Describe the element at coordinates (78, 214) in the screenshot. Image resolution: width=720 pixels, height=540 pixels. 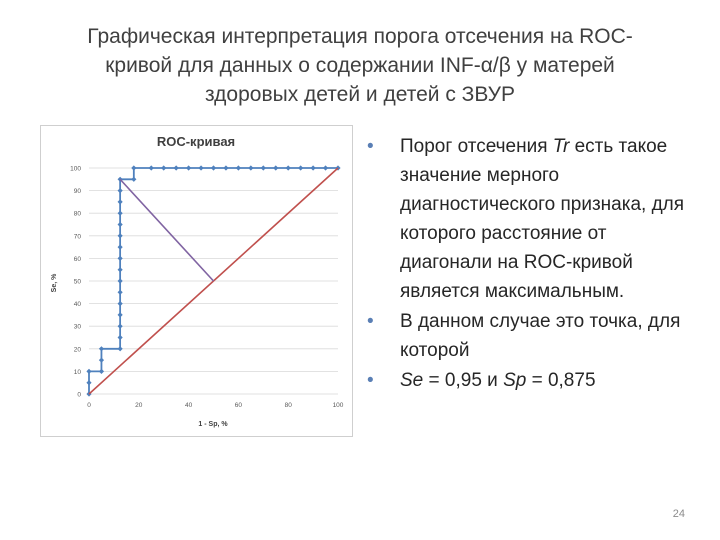
I see `y-tick-label: 80` at that location.